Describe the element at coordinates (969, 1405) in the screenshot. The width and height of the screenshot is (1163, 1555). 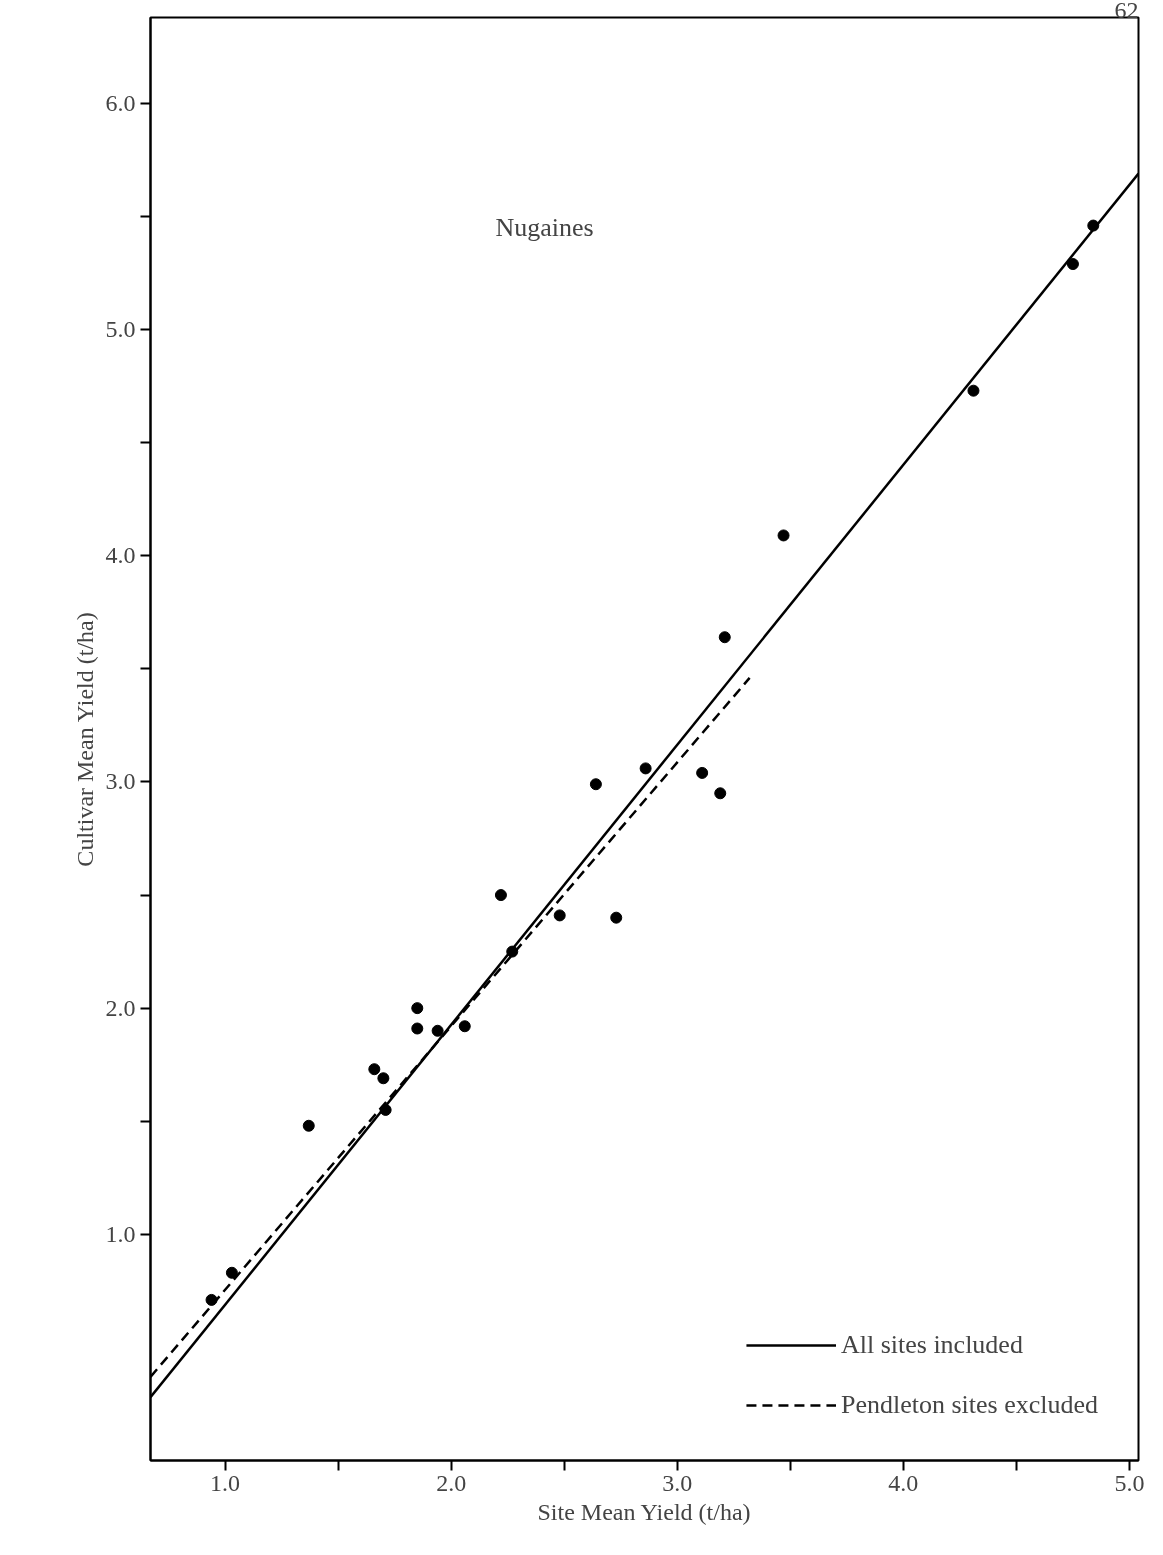
I see `legend-label: Pendleton sites excluded` at that location.